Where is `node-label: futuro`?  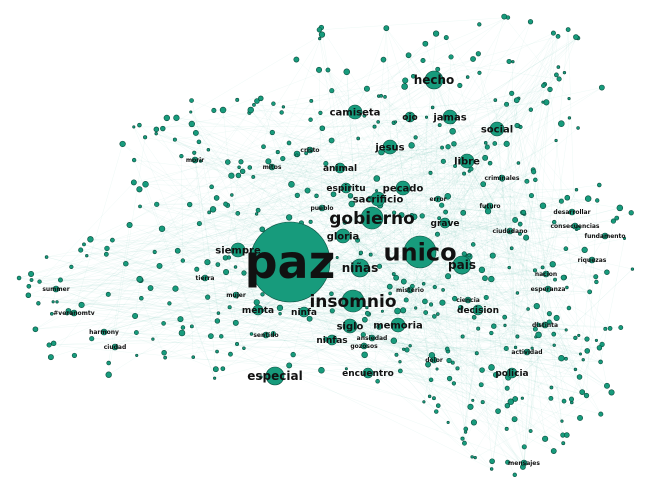 node-label: futuro is located at coordinates (489, 206).